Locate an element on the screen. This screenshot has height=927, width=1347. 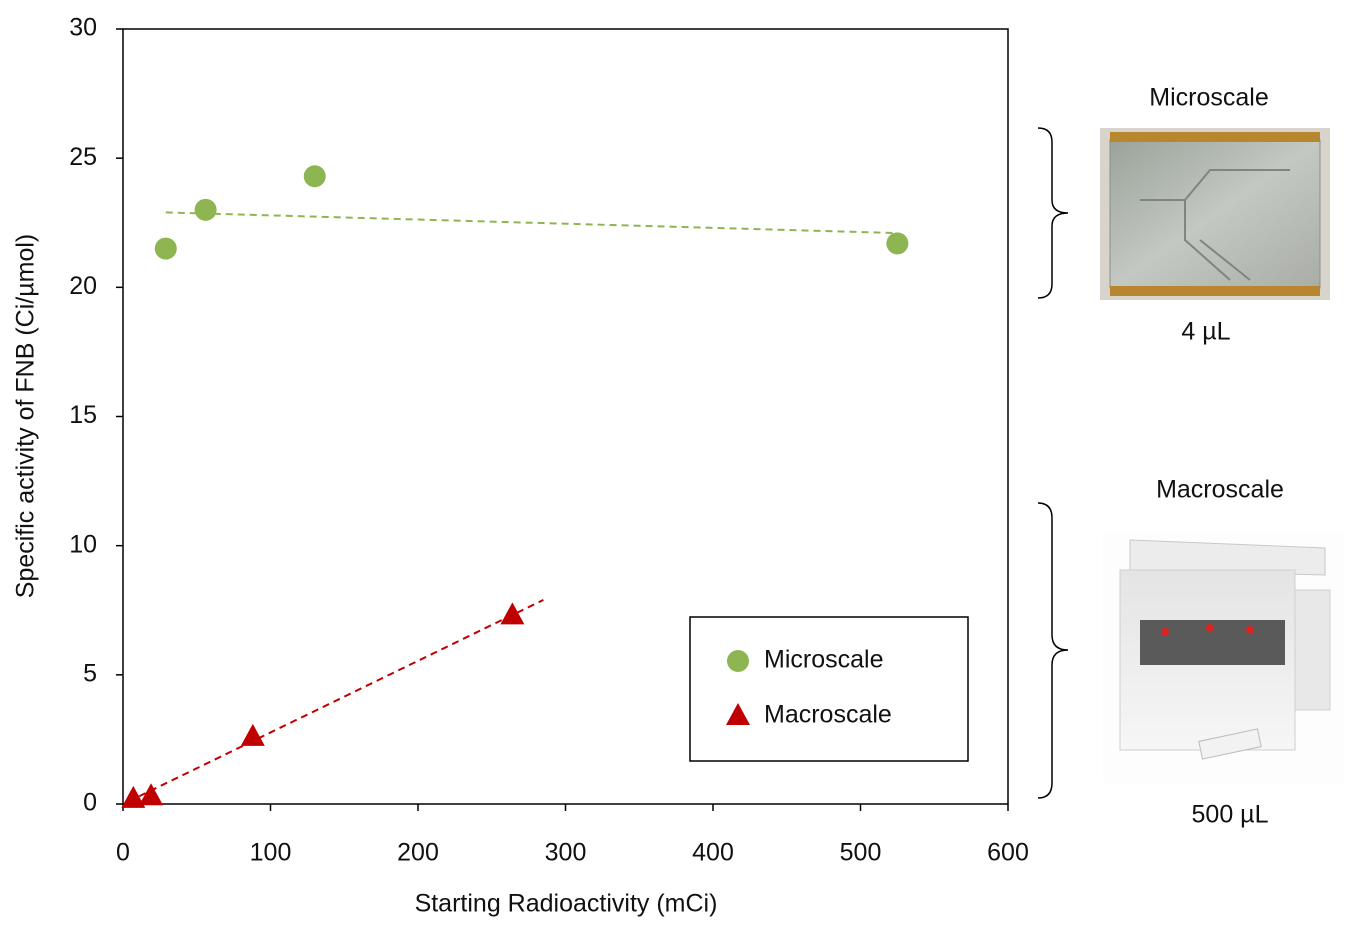
annotation: Macroscale is located at coordinates (1220, 490).